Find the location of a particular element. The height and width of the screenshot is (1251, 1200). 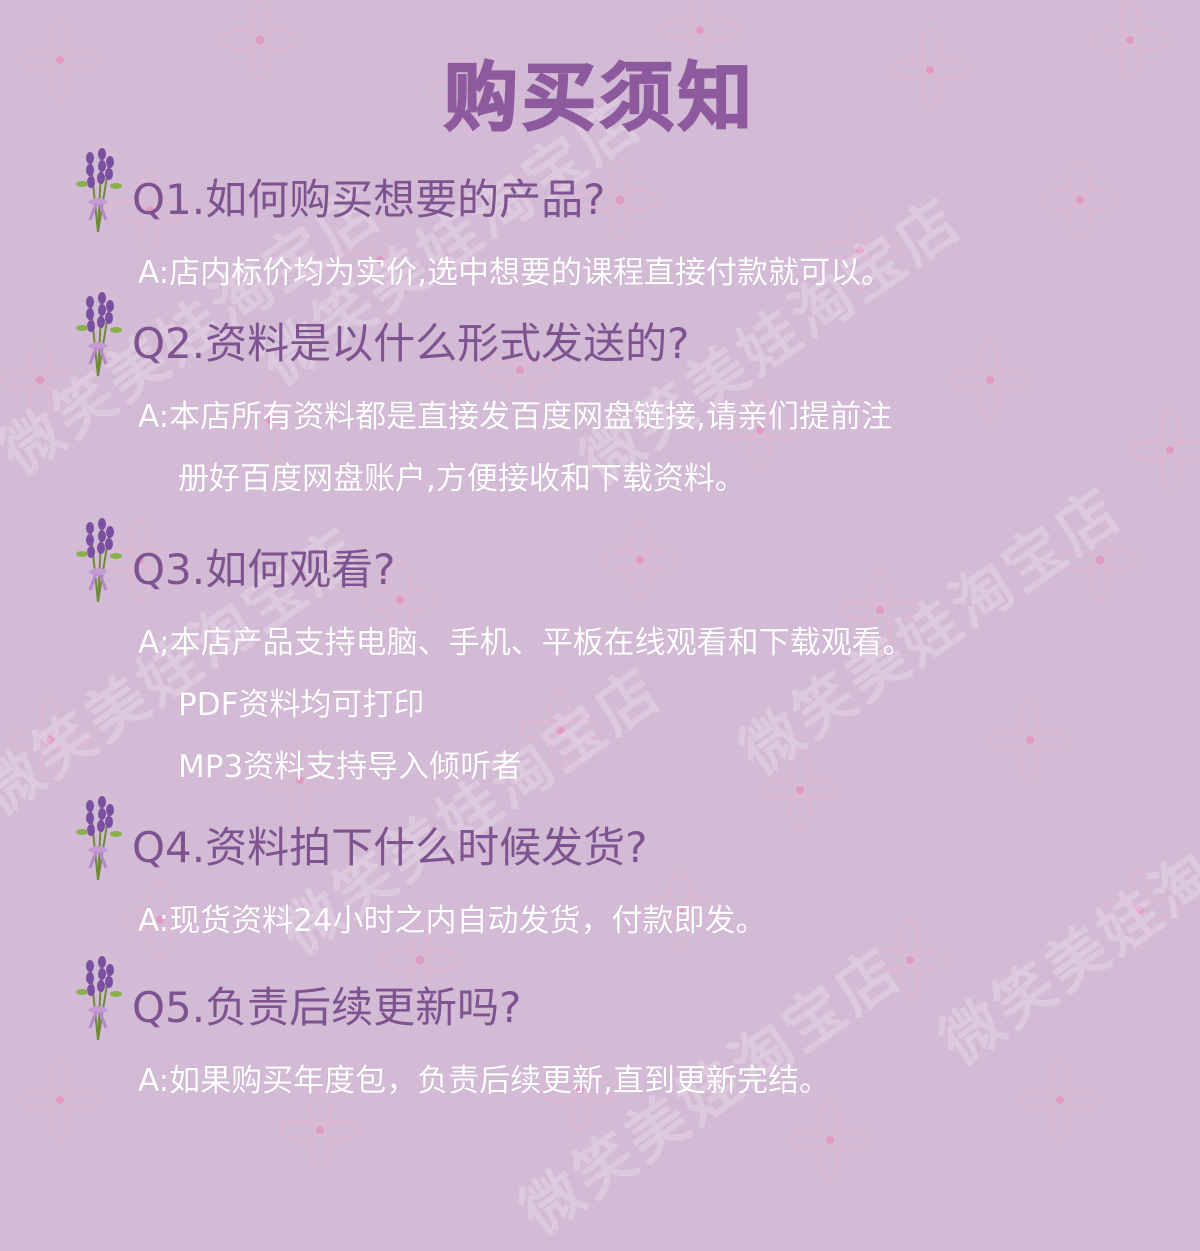

faq-question: Q1.如何购买想要的产品? is located at coordinates (369, 199).